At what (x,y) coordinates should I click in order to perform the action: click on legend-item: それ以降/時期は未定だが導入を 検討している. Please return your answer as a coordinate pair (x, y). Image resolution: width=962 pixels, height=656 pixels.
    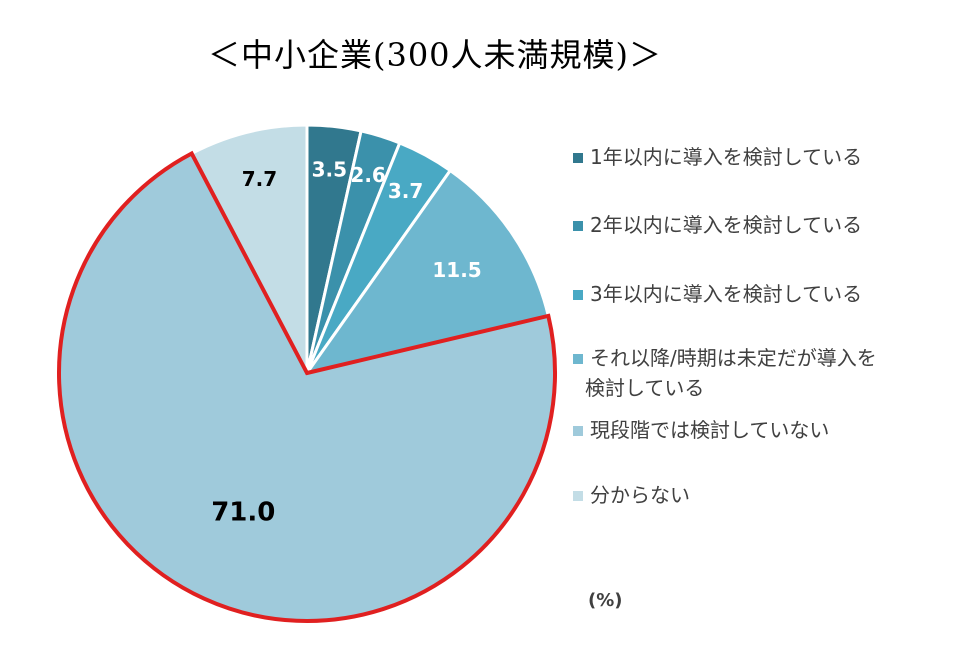
    Looking at the image, I should click on (763, 373).